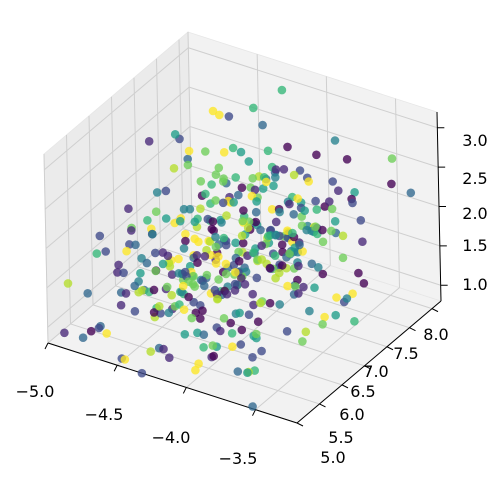 This screenshot has width=504, height=483. Describe the element at coordinates (35, 391) in the screenshot. I see `x-tick-label: −5.0` at that location.